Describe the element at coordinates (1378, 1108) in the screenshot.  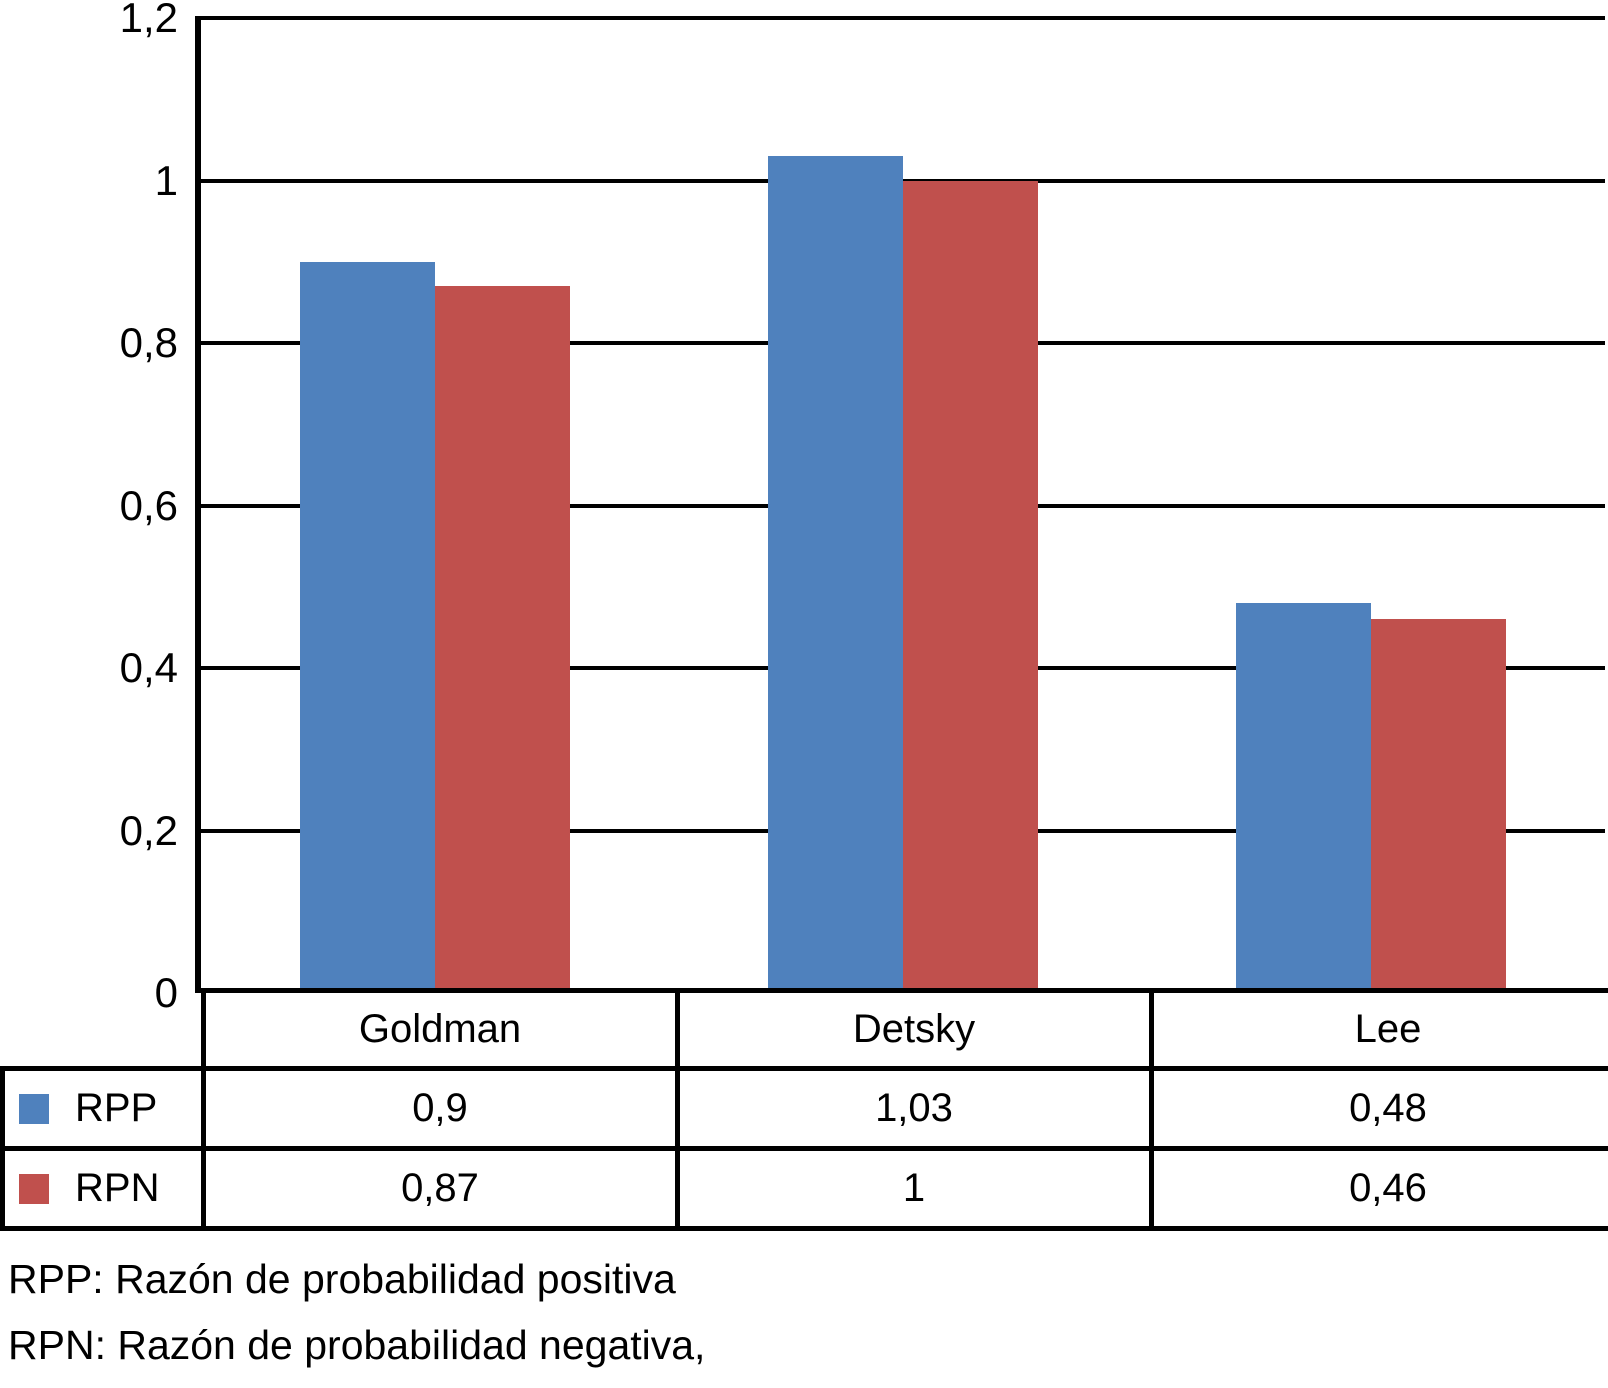
I see `value-rpp-lee: 0,48` at that location.